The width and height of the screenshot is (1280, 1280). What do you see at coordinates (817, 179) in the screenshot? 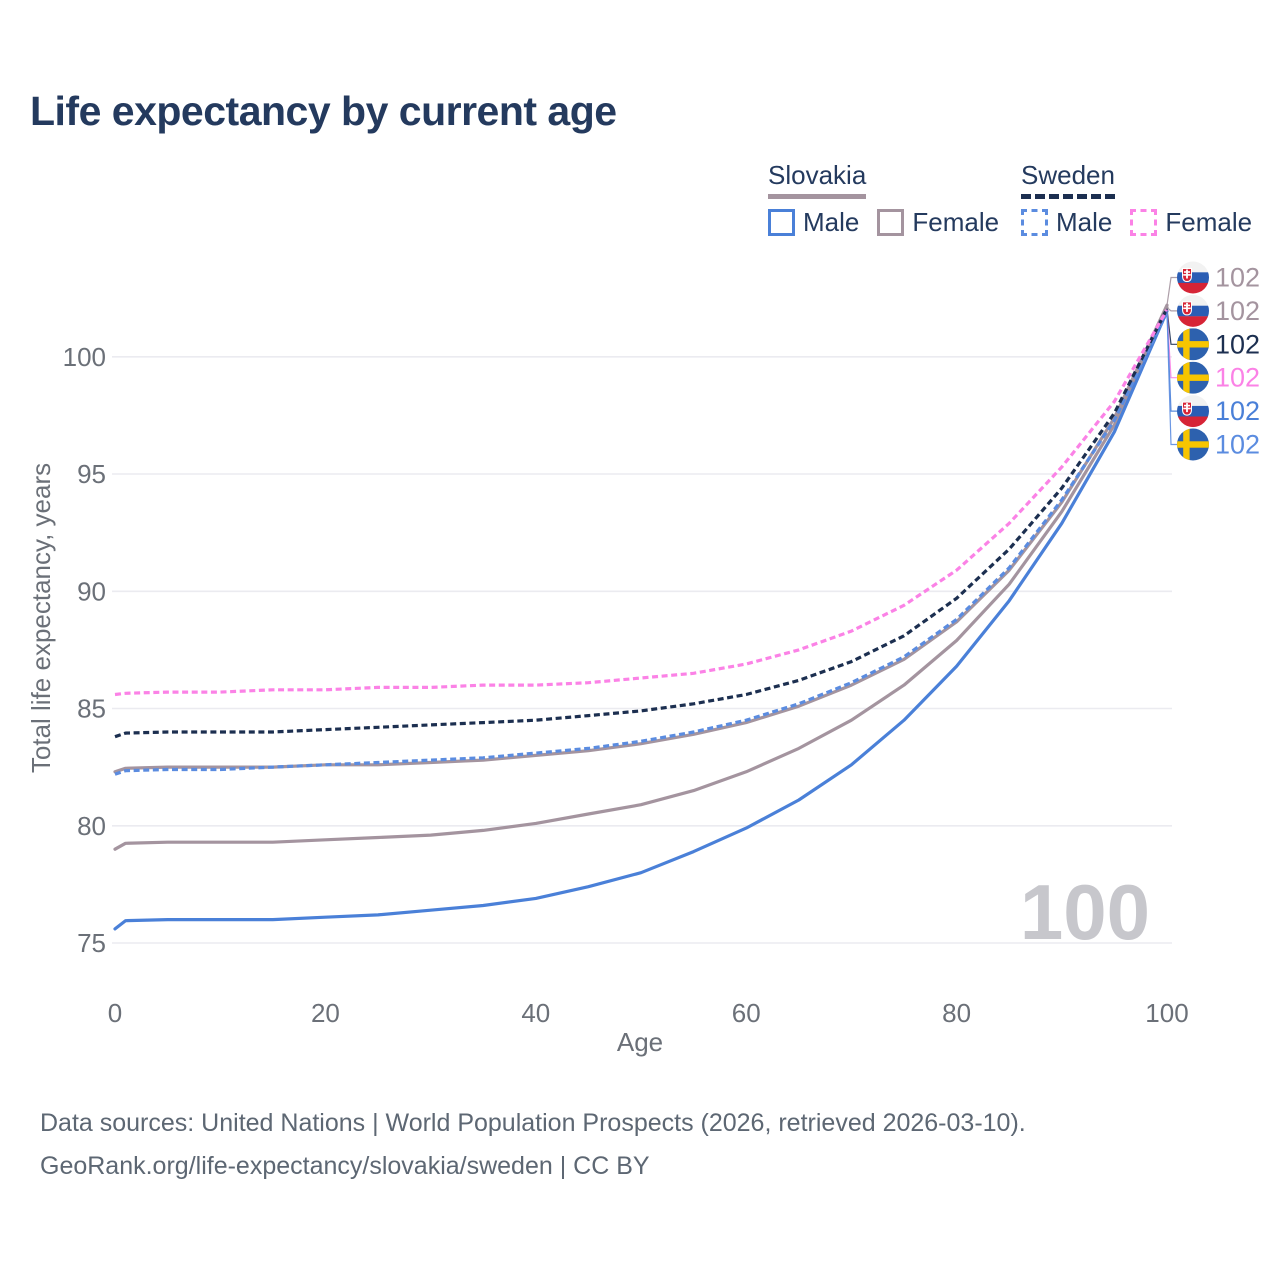
I see `legend-country-slovakia: Slovakia` at bounding box center [817, 179].